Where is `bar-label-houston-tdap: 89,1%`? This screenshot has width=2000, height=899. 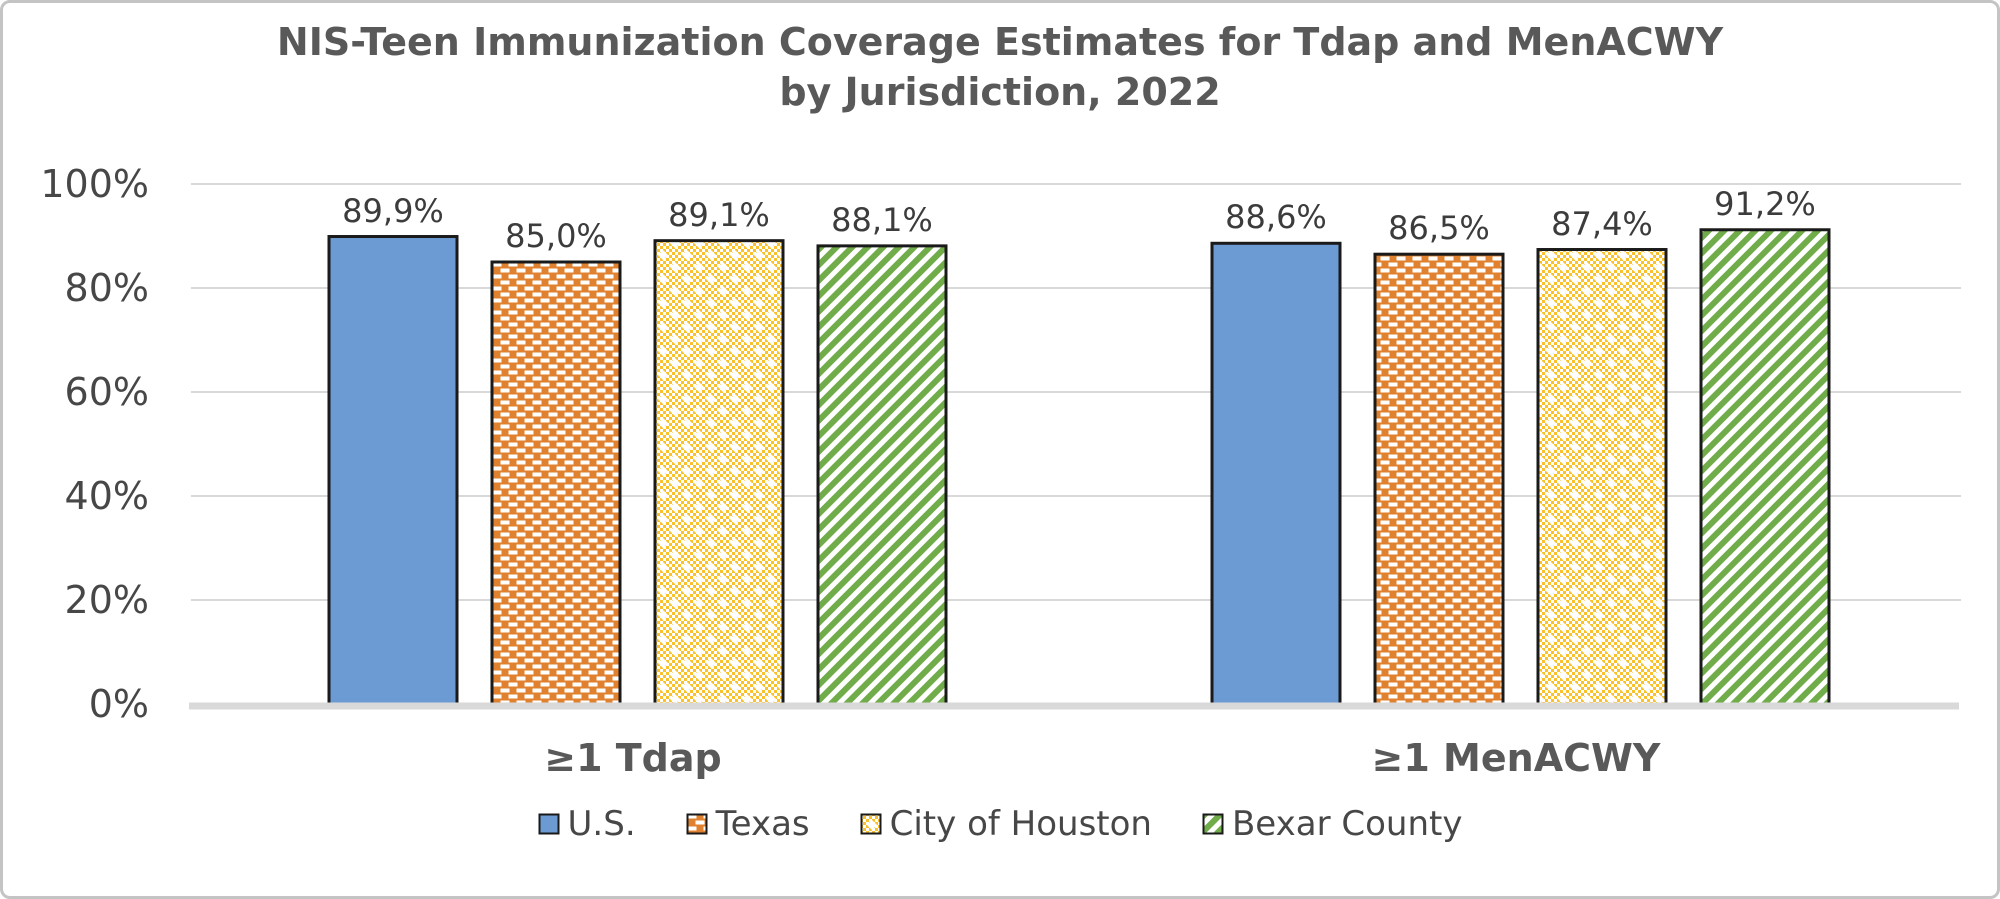 bar-label-houston-tdap: 89,1% is located at coordinates (719, 214).